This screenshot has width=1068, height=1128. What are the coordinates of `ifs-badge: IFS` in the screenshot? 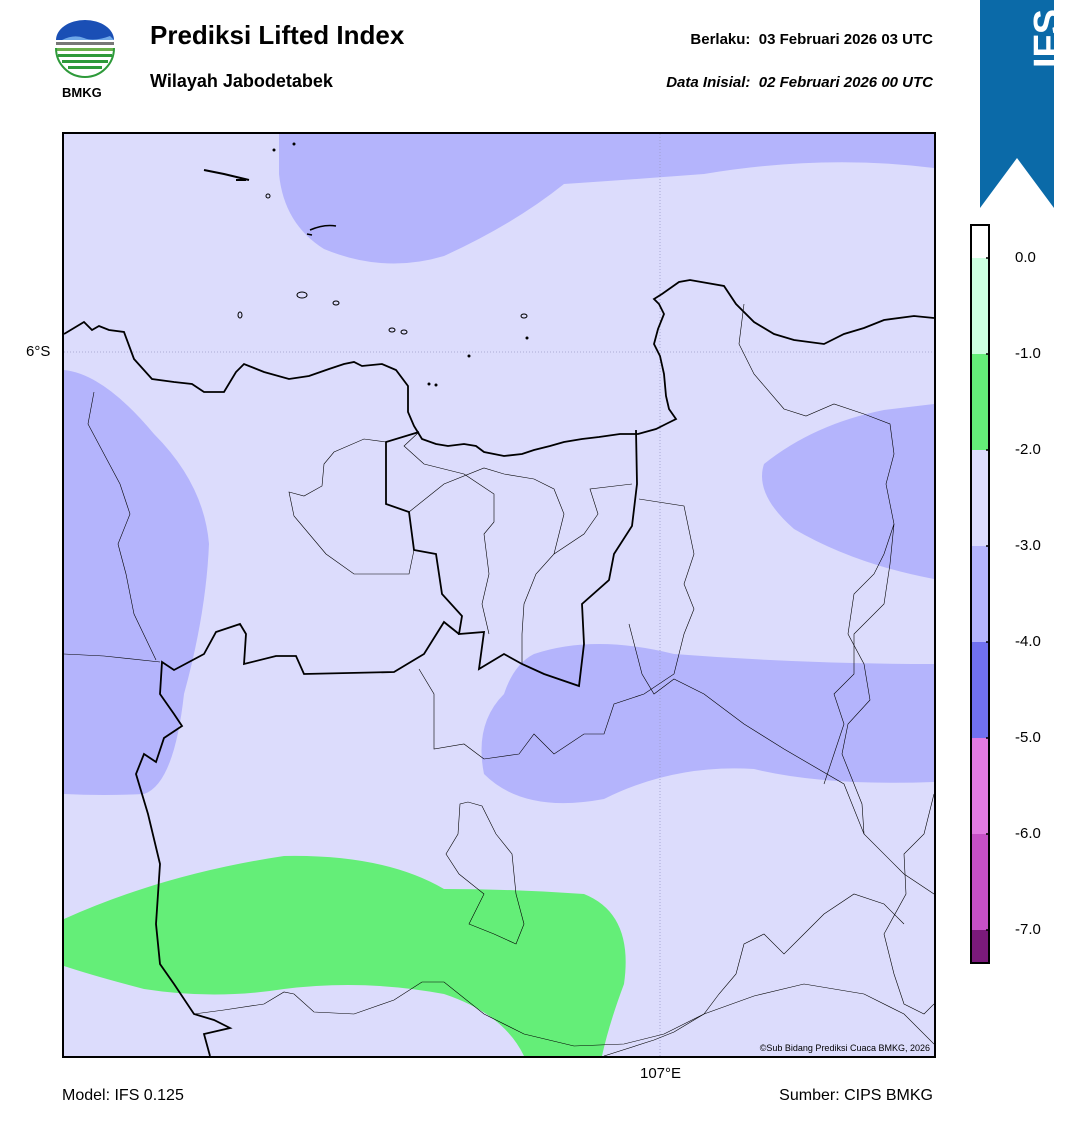 It's located at (1024, 104).